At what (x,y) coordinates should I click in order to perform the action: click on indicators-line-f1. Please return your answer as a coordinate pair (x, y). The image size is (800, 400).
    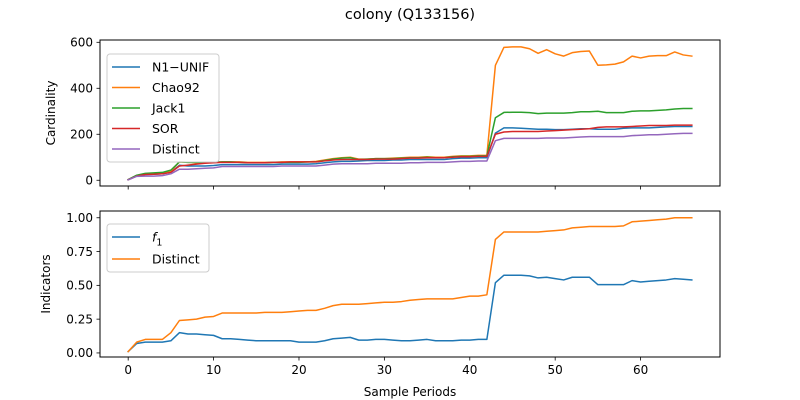
    Looking at the image, I should click on (410, 313).